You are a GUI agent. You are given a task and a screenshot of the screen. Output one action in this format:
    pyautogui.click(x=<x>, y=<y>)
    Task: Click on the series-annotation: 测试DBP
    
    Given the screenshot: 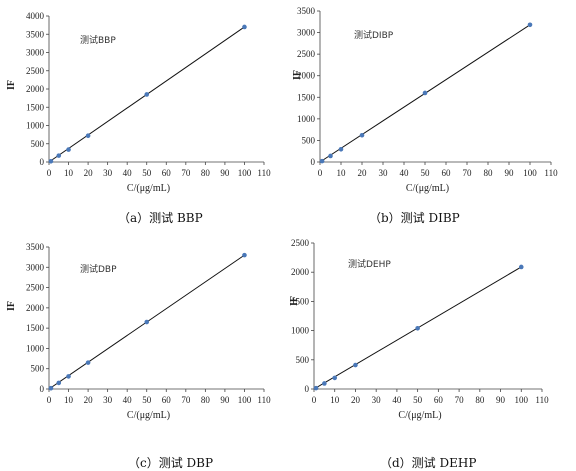 What is the action you would take?
    pyautogui.click(x=98, y=269)
    